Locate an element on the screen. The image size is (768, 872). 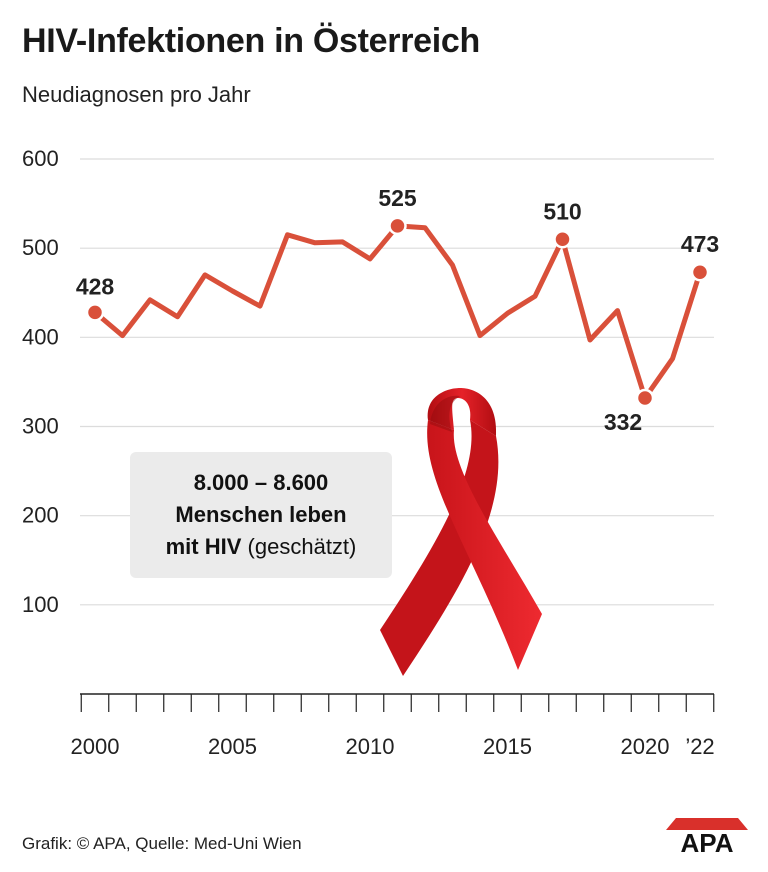
chart-subtitle: Neudiagnosen pro Jahr is located at coordinates (136, 94).